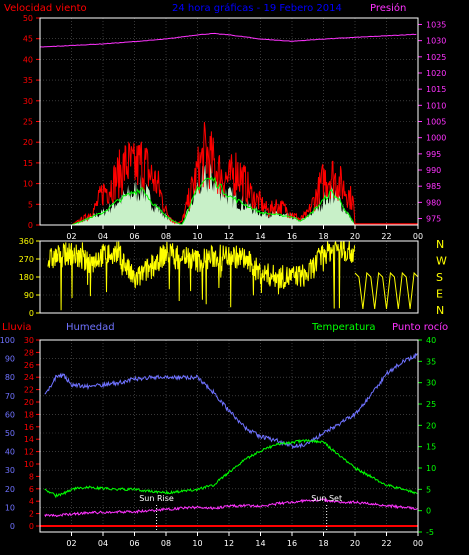 This screenshot has height=555, width=469. I want to click on humidity-tick-label: 60, so click(10, 414).